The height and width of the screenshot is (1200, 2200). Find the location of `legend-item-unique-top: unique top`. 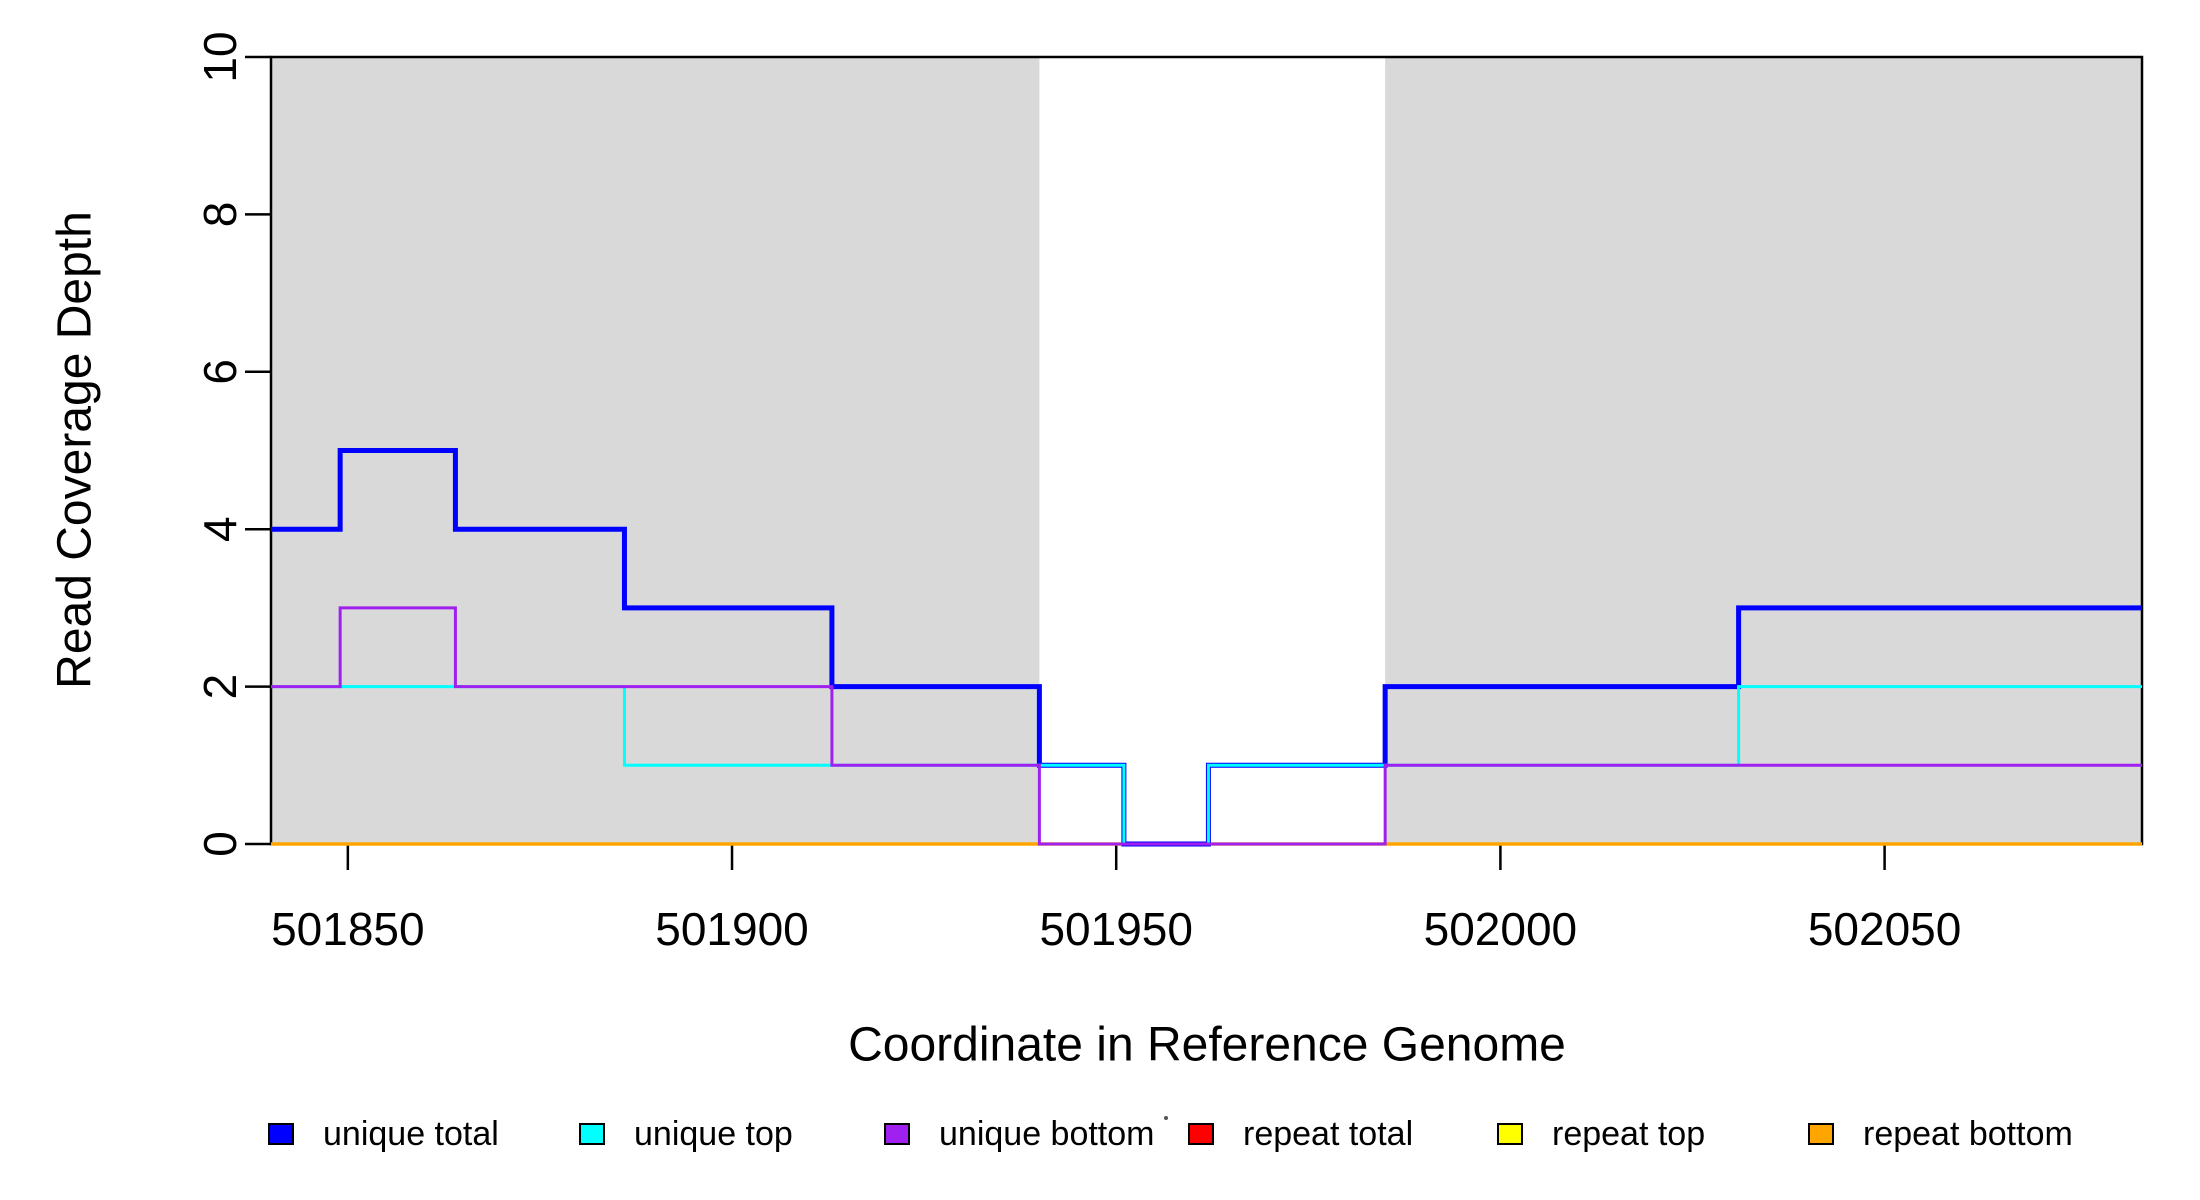

legend-item-unique-top: unique top is located at coordinates (686, 1134).